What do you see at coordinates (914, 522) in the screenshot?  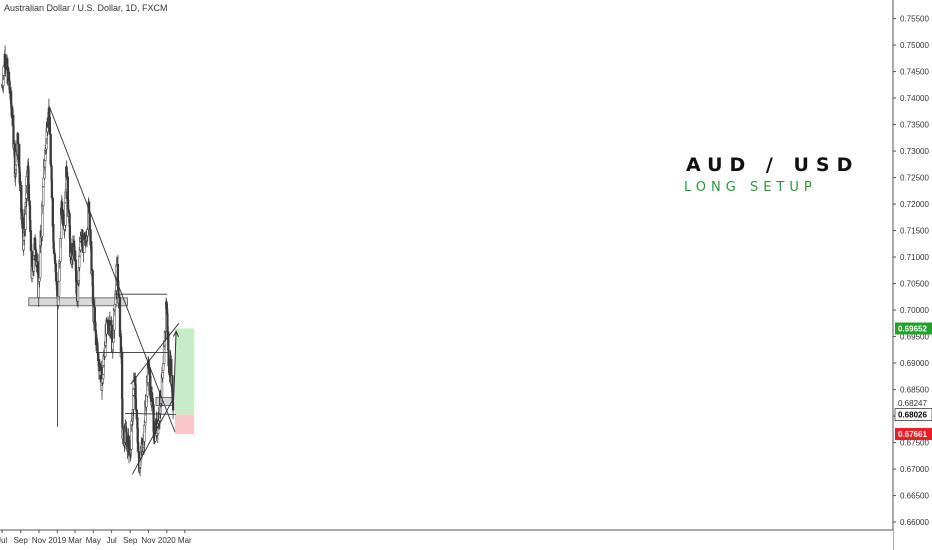 I see `y-tick-label: 0.66000` at bounding box center [914, 522].